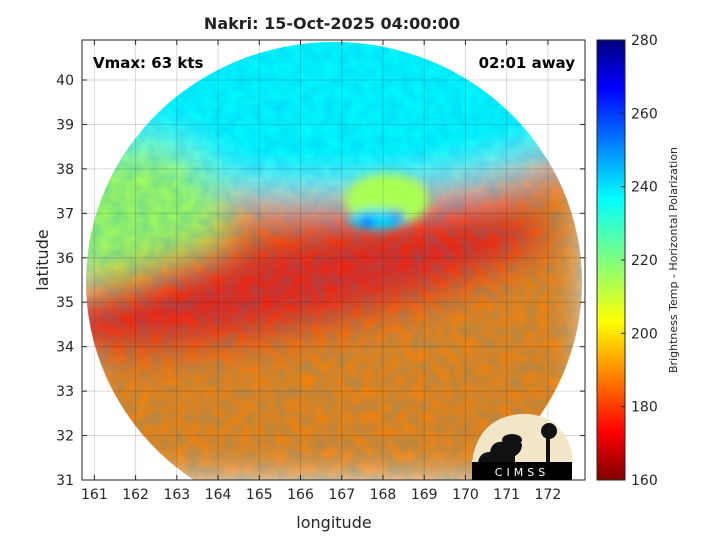 The image size is (720, 540). What do you see at coordinates (65, 348) in the screenshot?
I see `y-tick-label: 34` at bounding box center [65, 348].